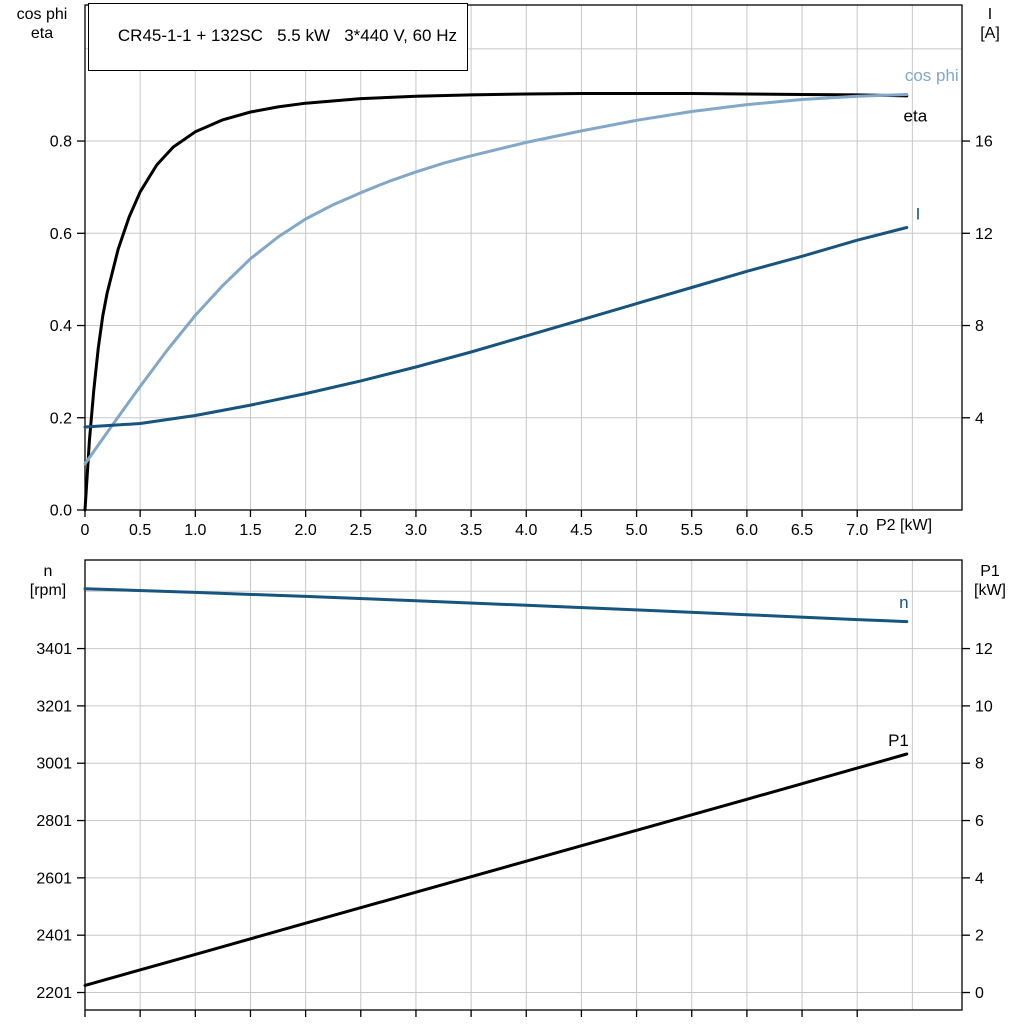 This screenshot has height=1024, width=1024. What do you see at coordinates (287, 35) in the screenshot?
I see `chart-title: CR45-1-1 + 132SC 5.5 kW 3*440 V, 60 Hz` at bounding box center [287, 35].